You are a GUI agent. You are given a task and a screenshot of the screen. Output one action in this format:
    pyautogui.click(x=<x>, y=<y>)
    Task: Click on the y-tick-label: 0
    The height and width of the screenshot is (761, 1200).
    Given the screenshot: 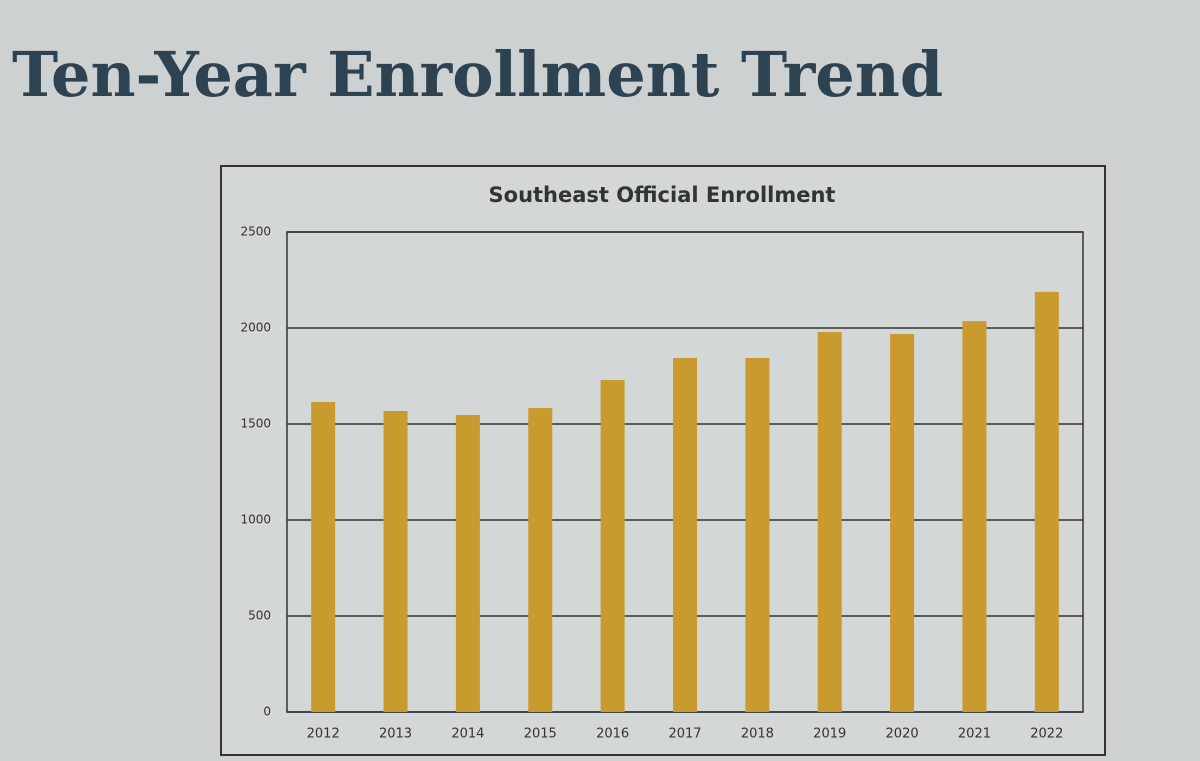 What is the action you would take?
    pyautogui.click(x=267, y=712)
    